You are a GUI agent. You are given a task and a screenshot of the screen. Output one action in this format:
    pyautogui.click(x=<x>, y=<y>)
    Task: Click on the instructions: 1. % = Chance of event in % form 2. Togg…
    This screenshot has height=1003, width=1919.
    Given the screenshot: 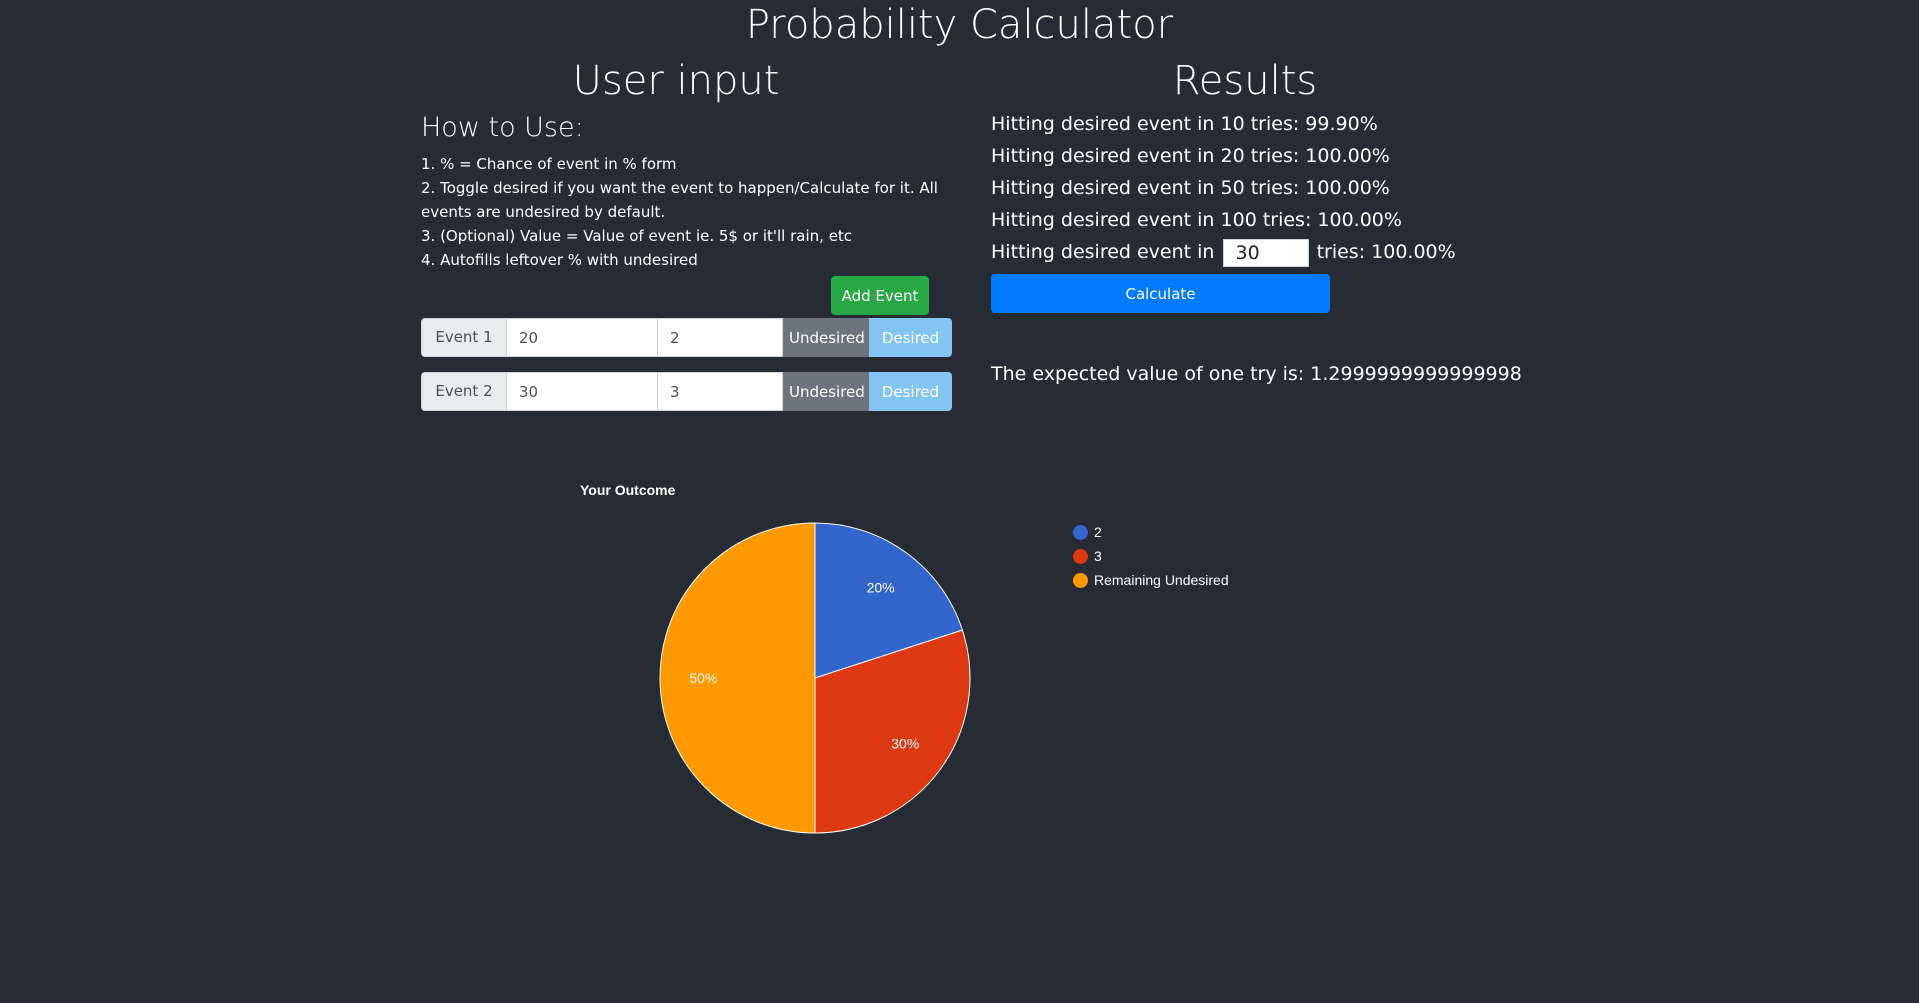 What is the action you would take?
    pyautogui.click(x=681, y=212)
    